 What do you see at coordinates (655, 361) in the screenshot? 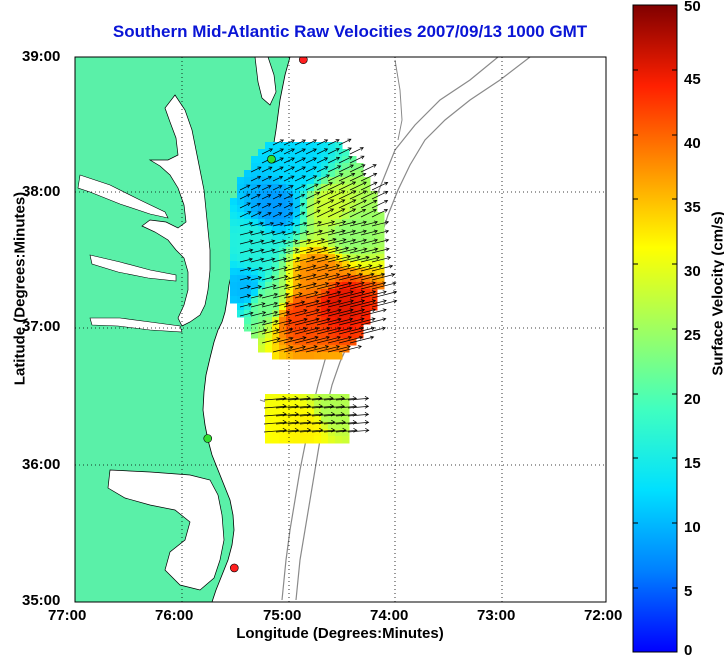
I see `colorbar-ticks` at bounding box center [655, 361].